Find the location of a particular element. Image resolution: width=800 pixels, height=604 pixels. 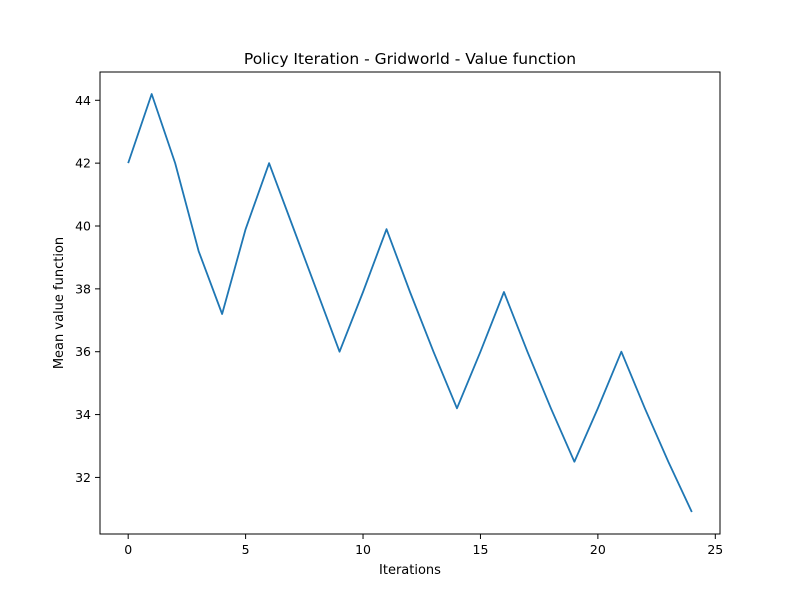

x-tick-label: 25 is located at coordinates (715, 549).